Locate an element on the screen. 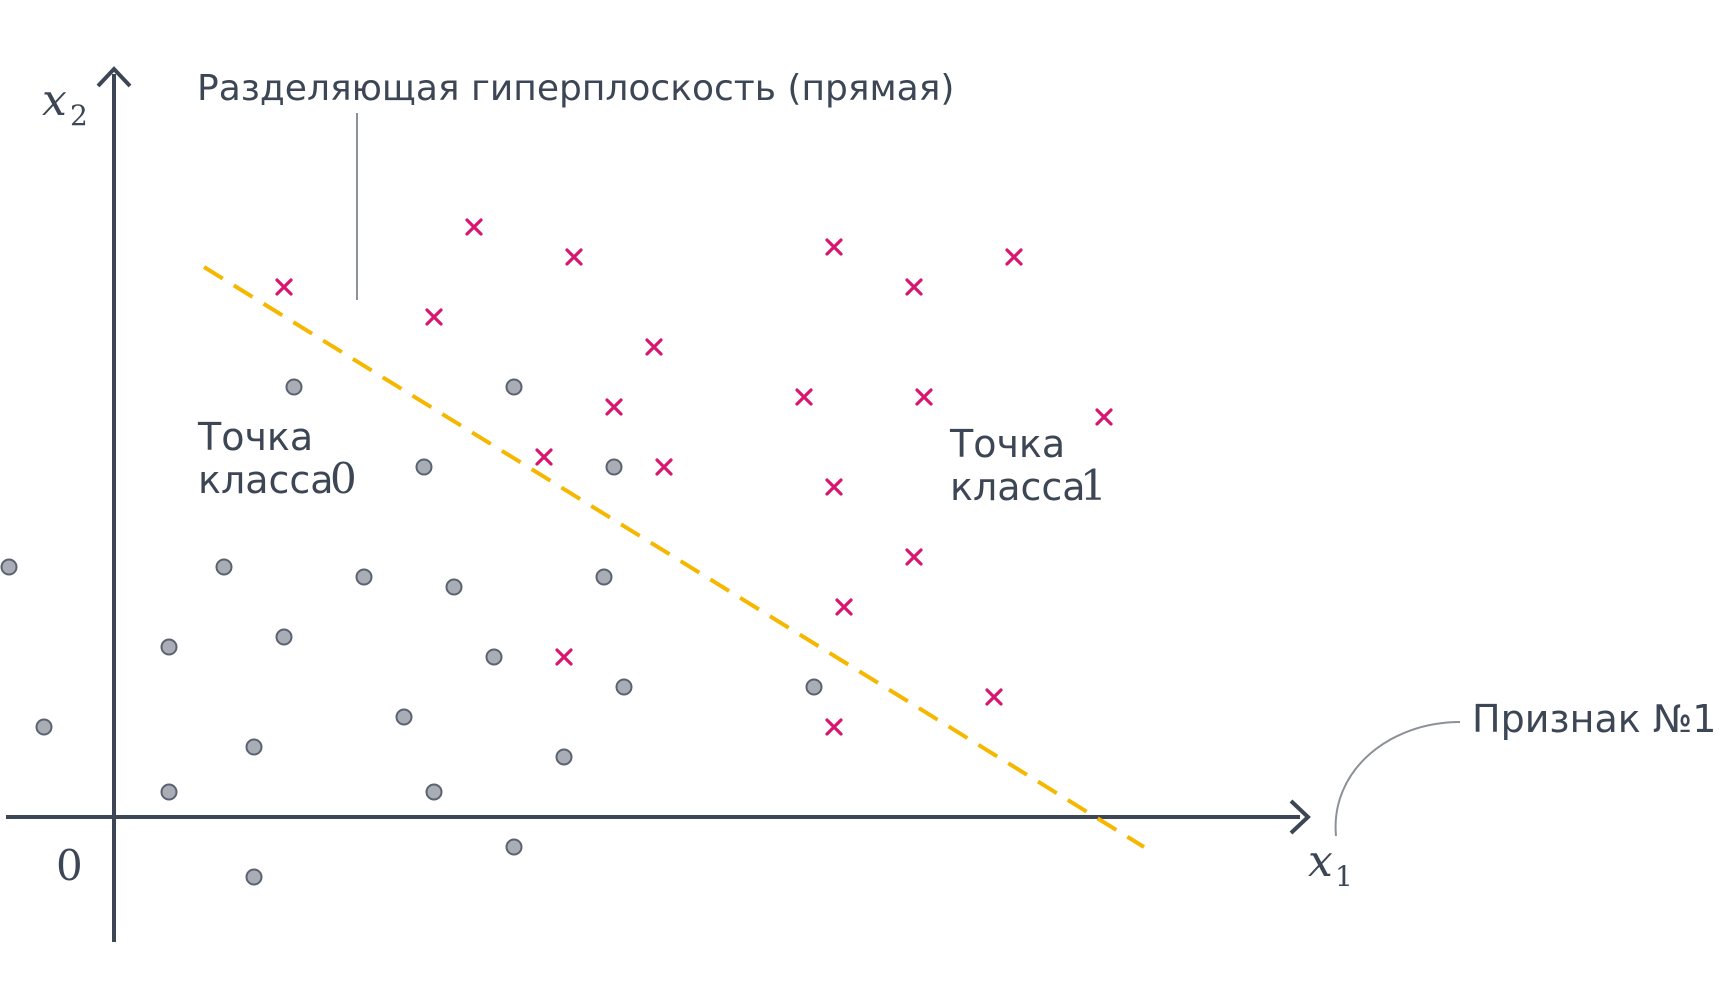 This screenshot has height=1004, width=1730. hyperplane-annotation: Разделяющая гиперплоскость (прямая) is located at coordinates (575, 88).